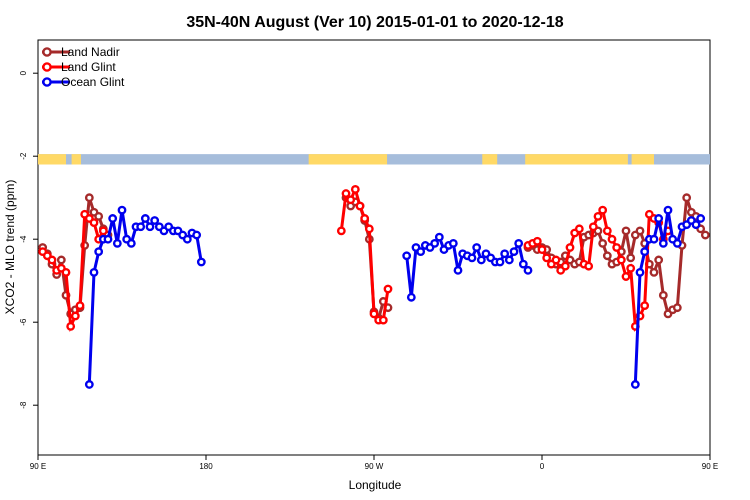 The height and width of the screenshot is (500, 750). I want to click on legend-item: Ocean Glint, so click(83, 82).